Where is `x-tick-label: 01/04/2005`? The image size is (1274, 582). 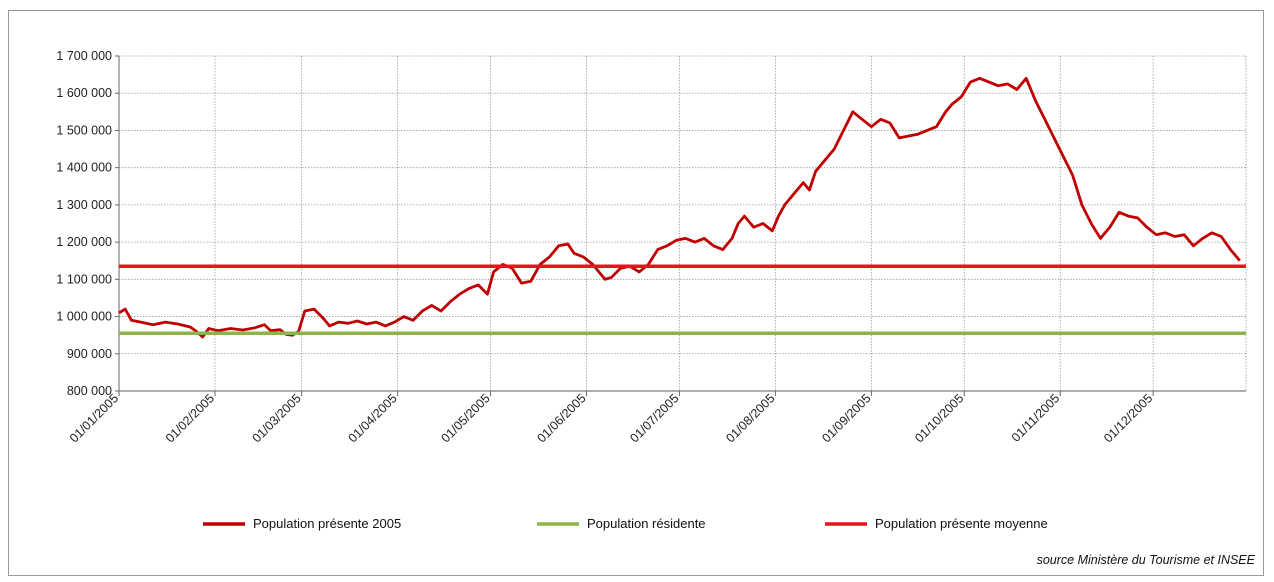
x-tick-label: 01/04/2005 is located at coordinates (373, 418).